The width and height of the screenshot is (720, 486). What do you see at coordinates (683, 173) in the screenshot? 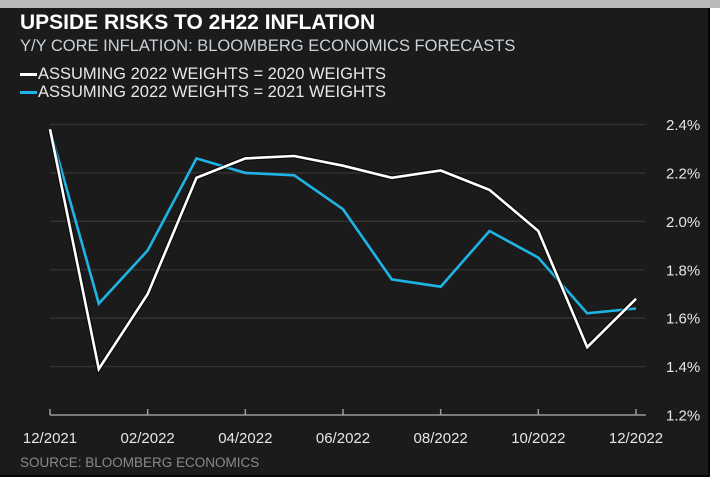
I see `y-tick-label: 2.2%` at bounding box center [683, 173].